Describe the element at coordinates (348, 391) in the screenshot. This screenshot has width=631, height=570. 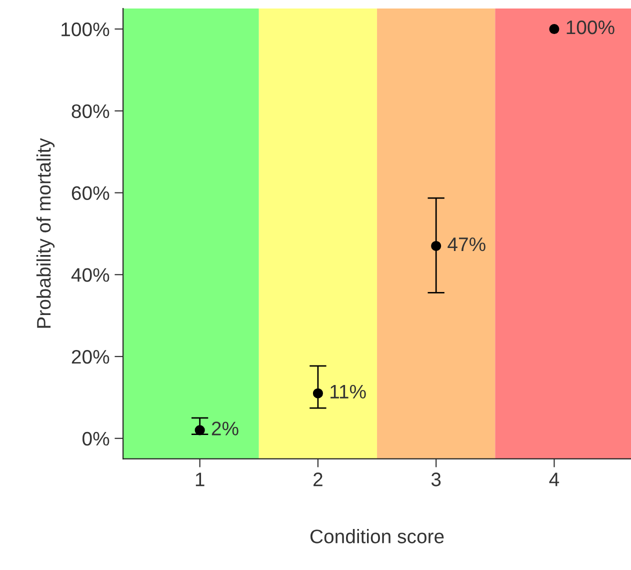
I see `data-label: 11%` at that location.